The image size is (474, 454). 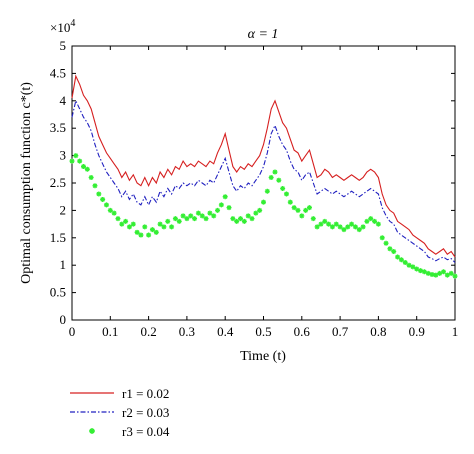 I want to click on legend-label: r3 = 0.04, so click(x=146, y=431).